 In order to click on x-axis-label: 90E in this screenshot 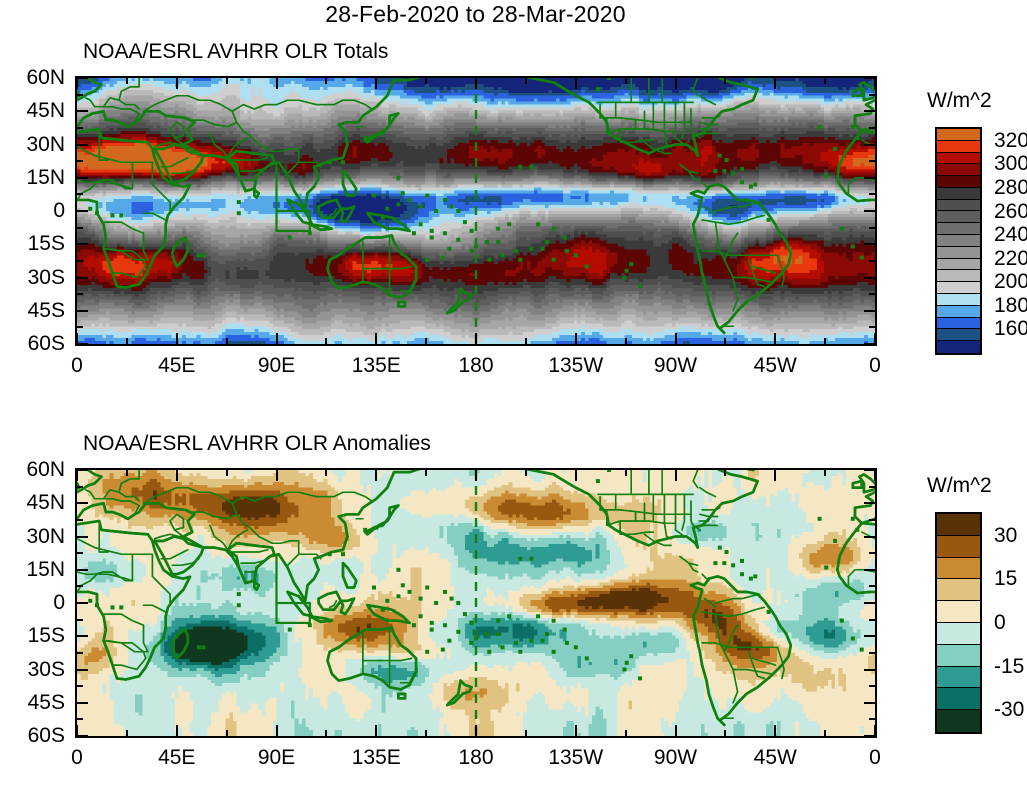, I will do `click(276, 365)`.